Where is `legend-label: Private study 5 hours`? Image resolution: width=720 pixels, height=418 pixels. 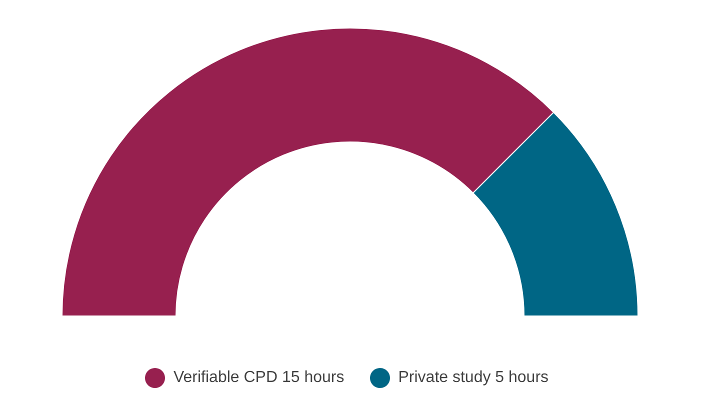 legend-label: Private study 5 hours is located at coordinates (473, 377).